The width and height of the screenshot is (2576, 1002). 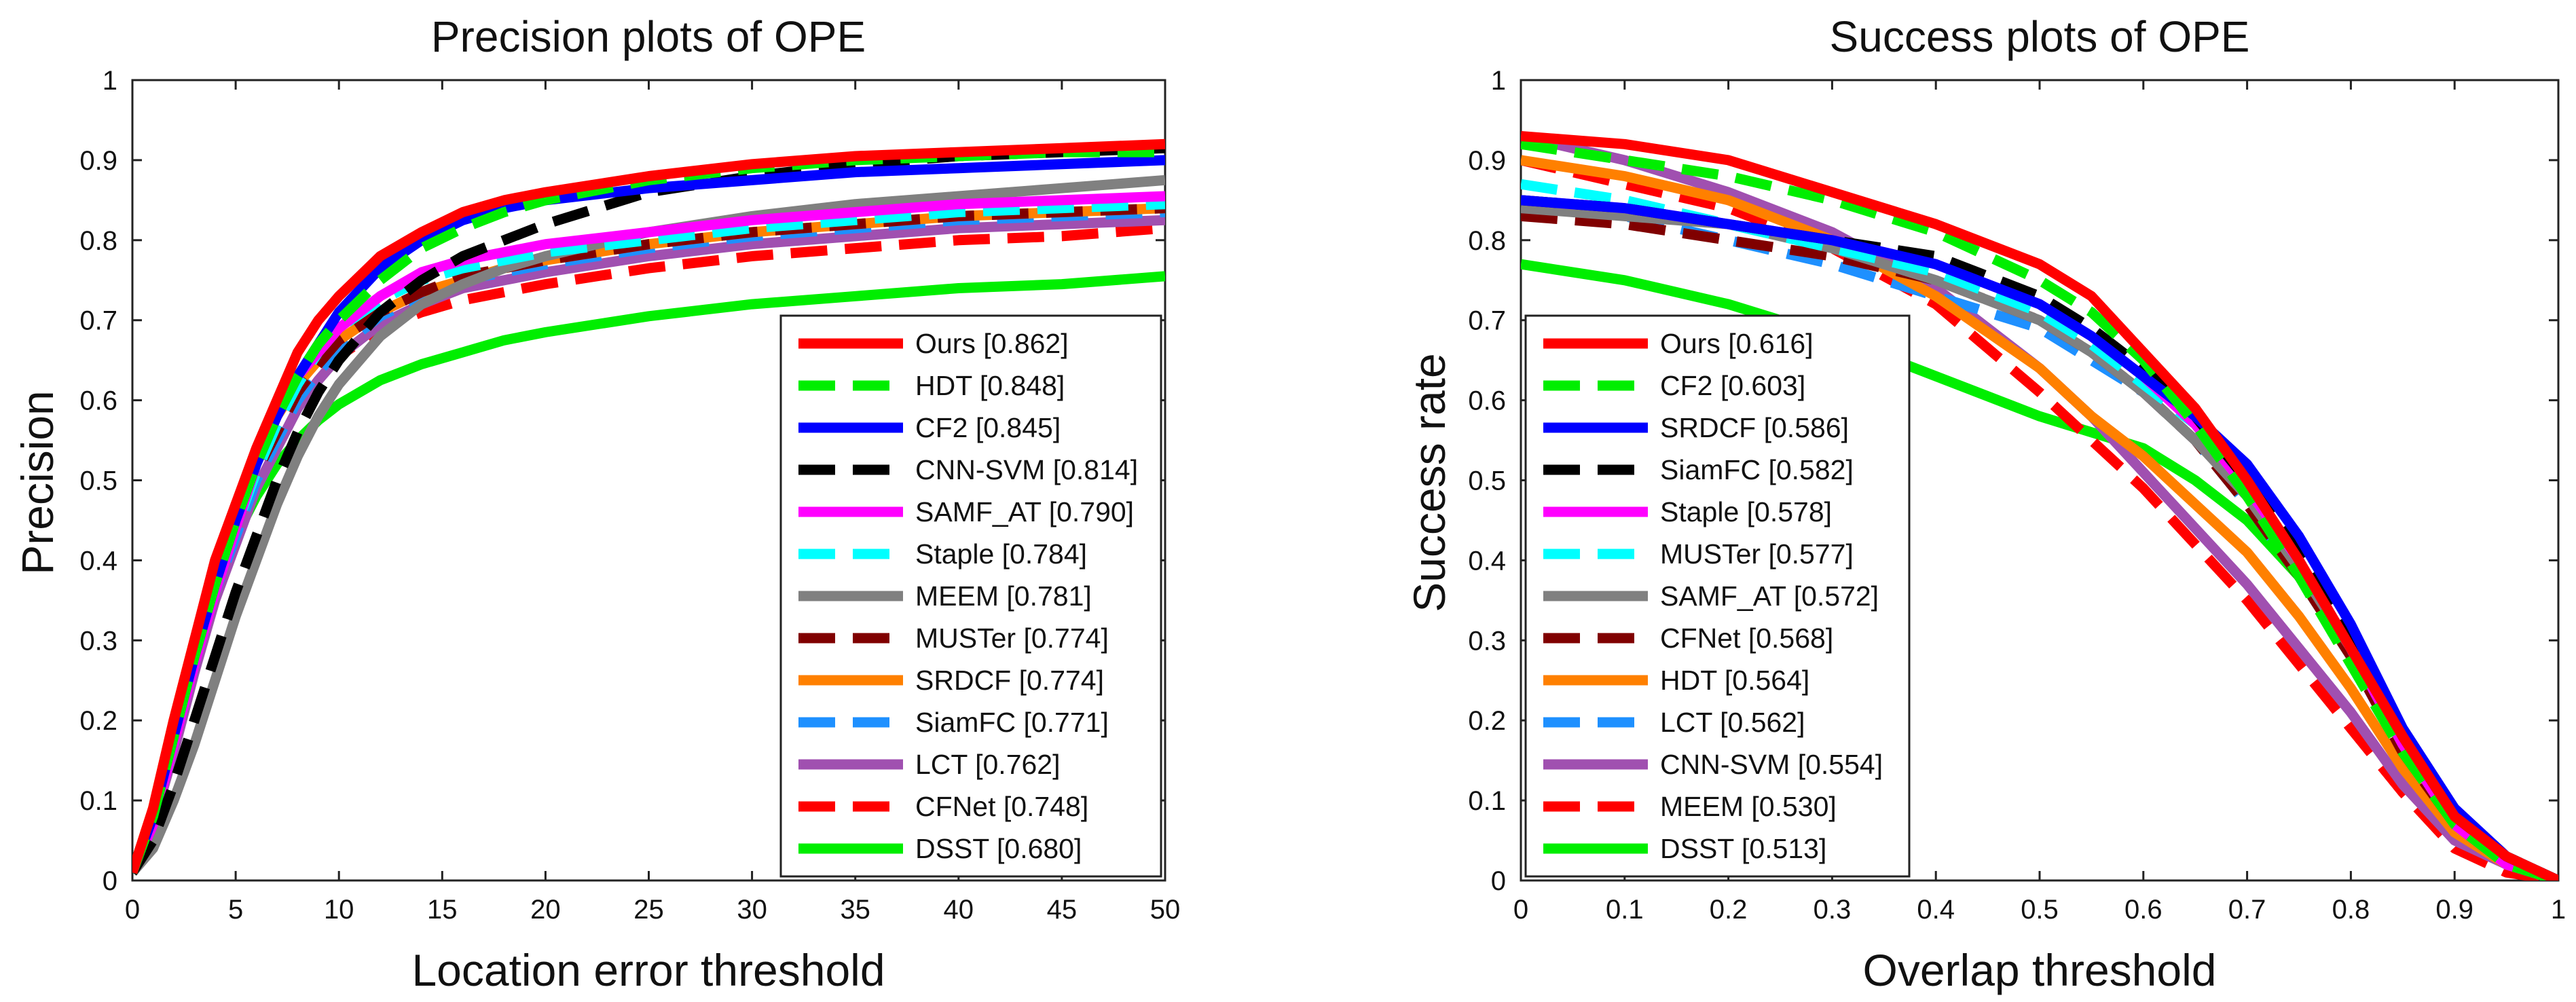 What do you see at coordinates (442, 910) in the screenshot?
I see `precision-x-tick-label: 15` at bounding box center [442, 910].